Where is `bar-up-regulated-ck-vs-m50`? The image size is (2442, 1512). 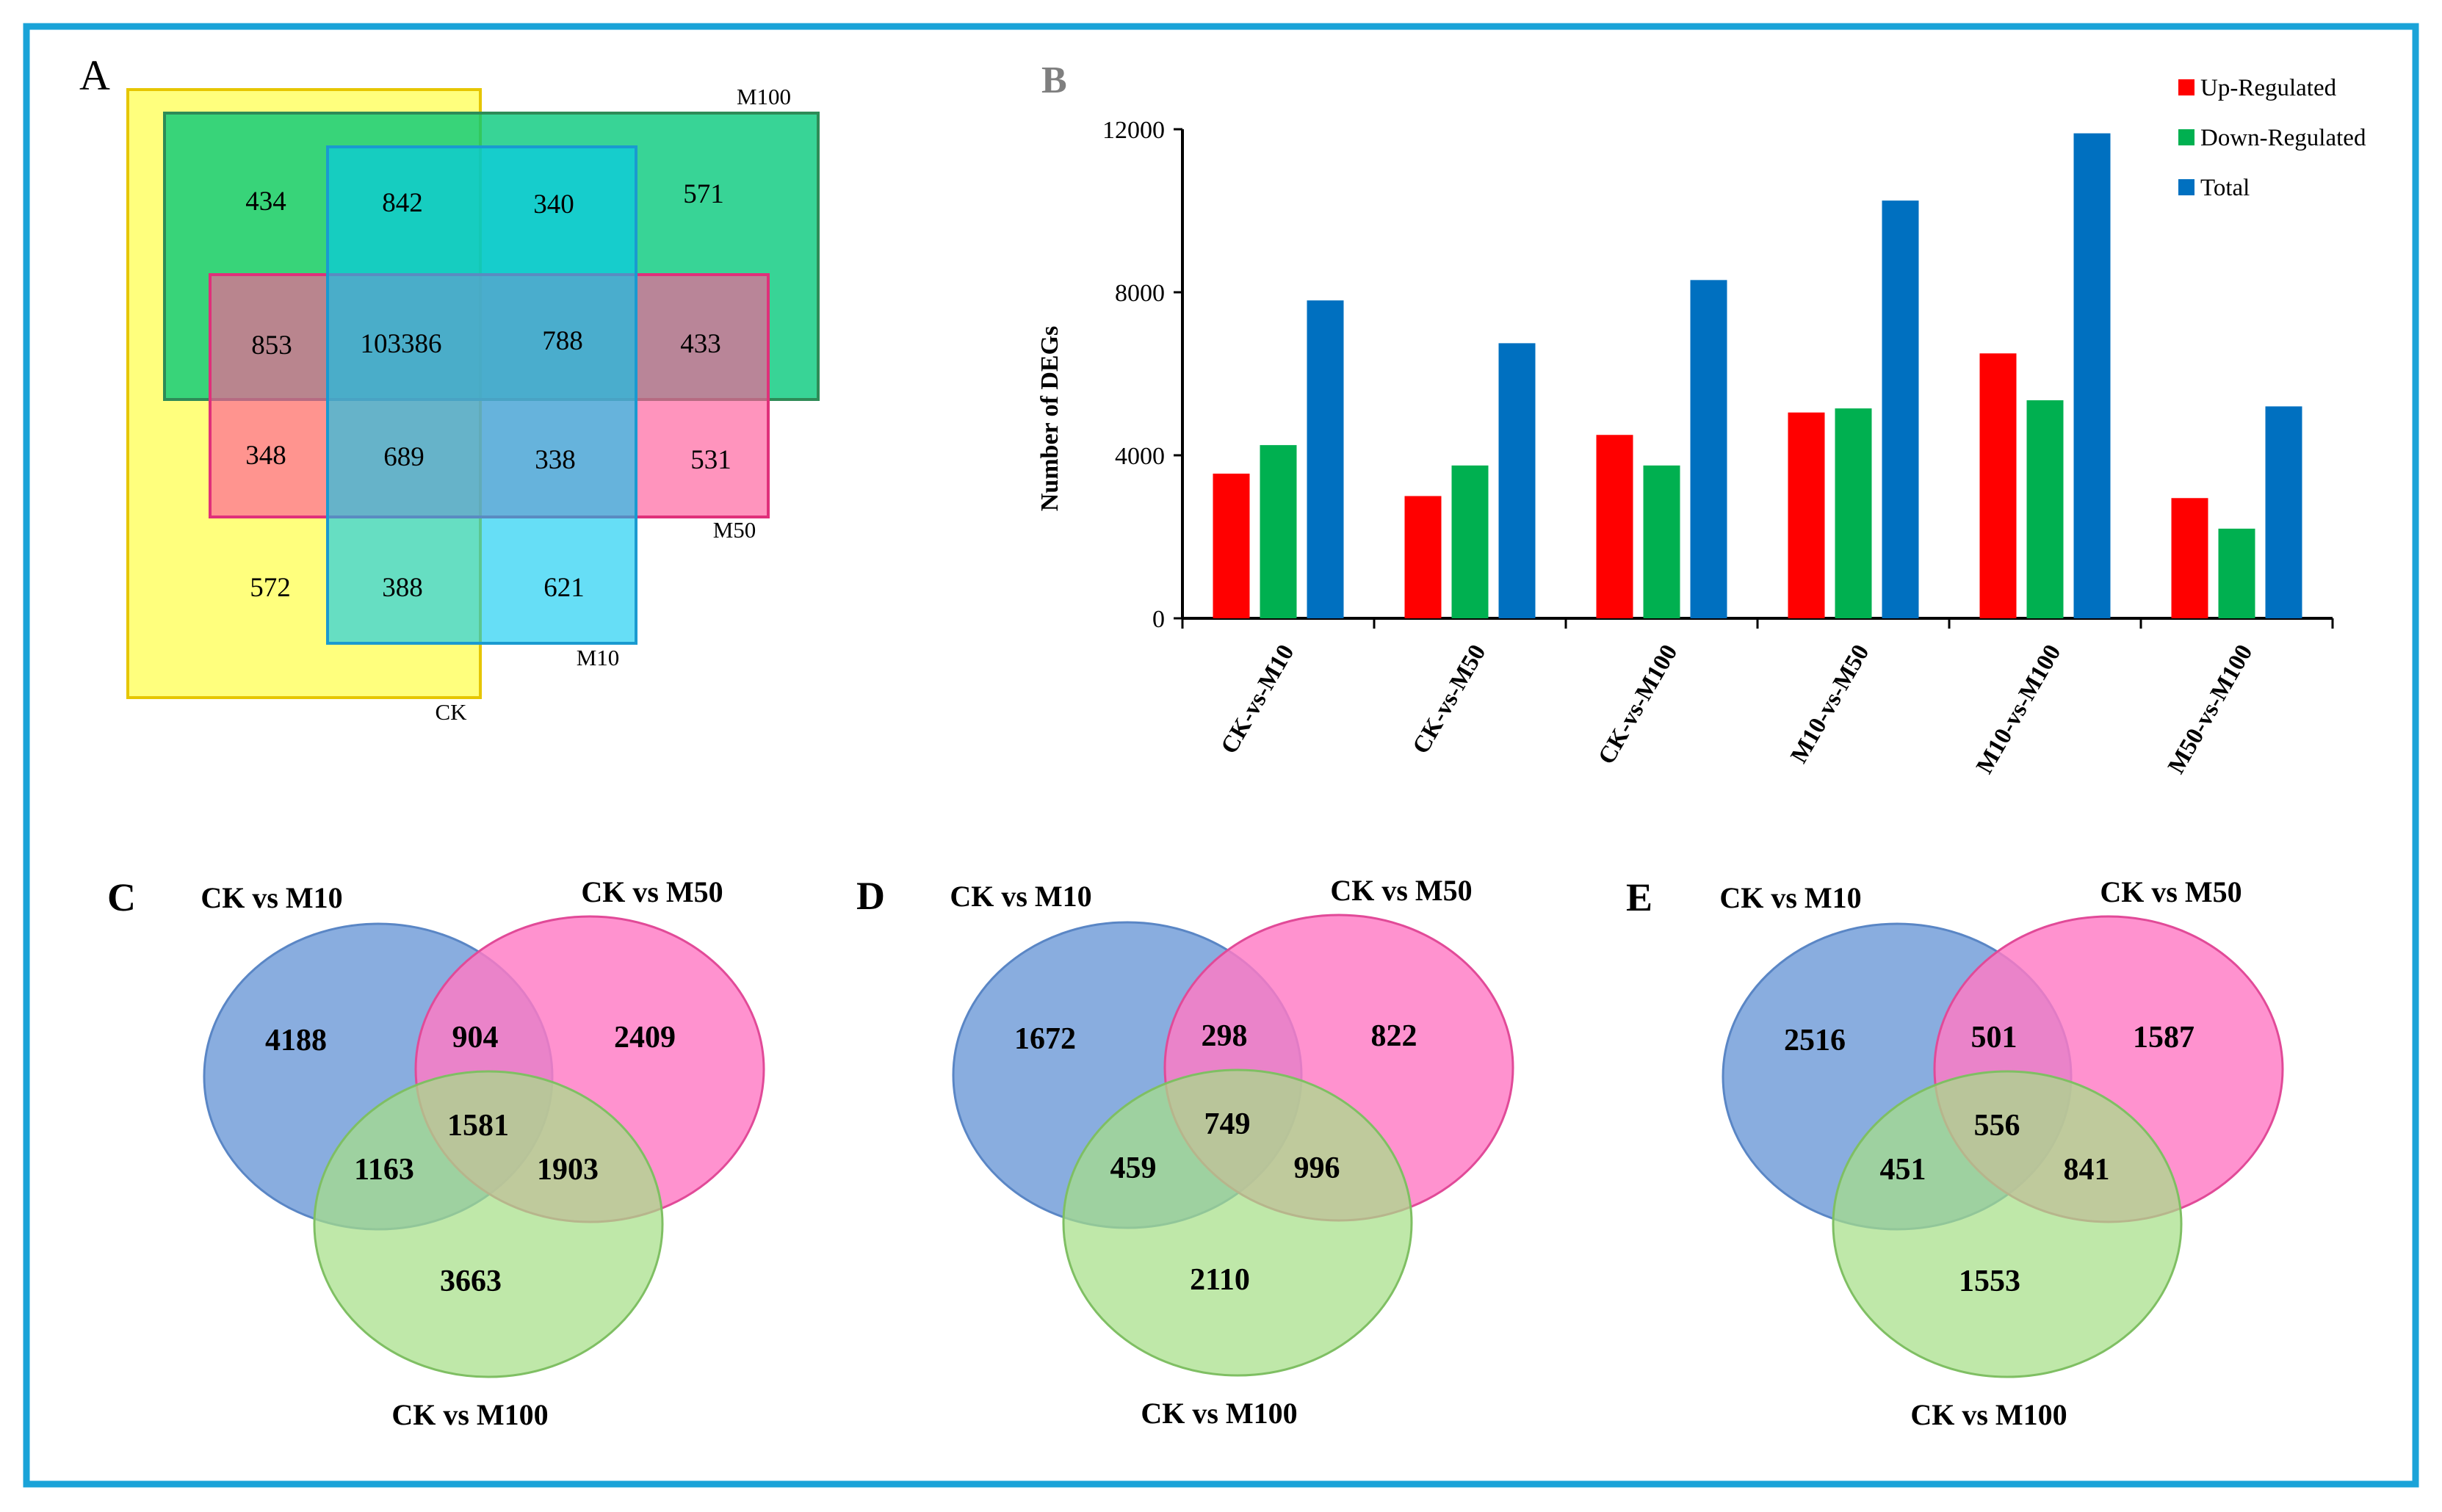 bar-up-regulated-ck-vs-m50 is located at coordinates (1423, 557).